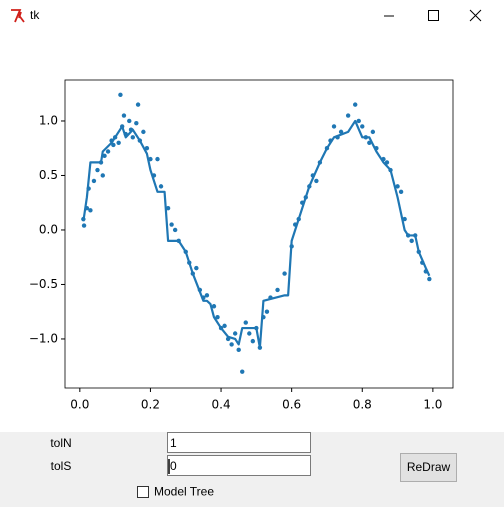  What do you see at coordinates (173, 466) in the screenshot?
I see `field-value: 0` at bounding box center [173, 466].